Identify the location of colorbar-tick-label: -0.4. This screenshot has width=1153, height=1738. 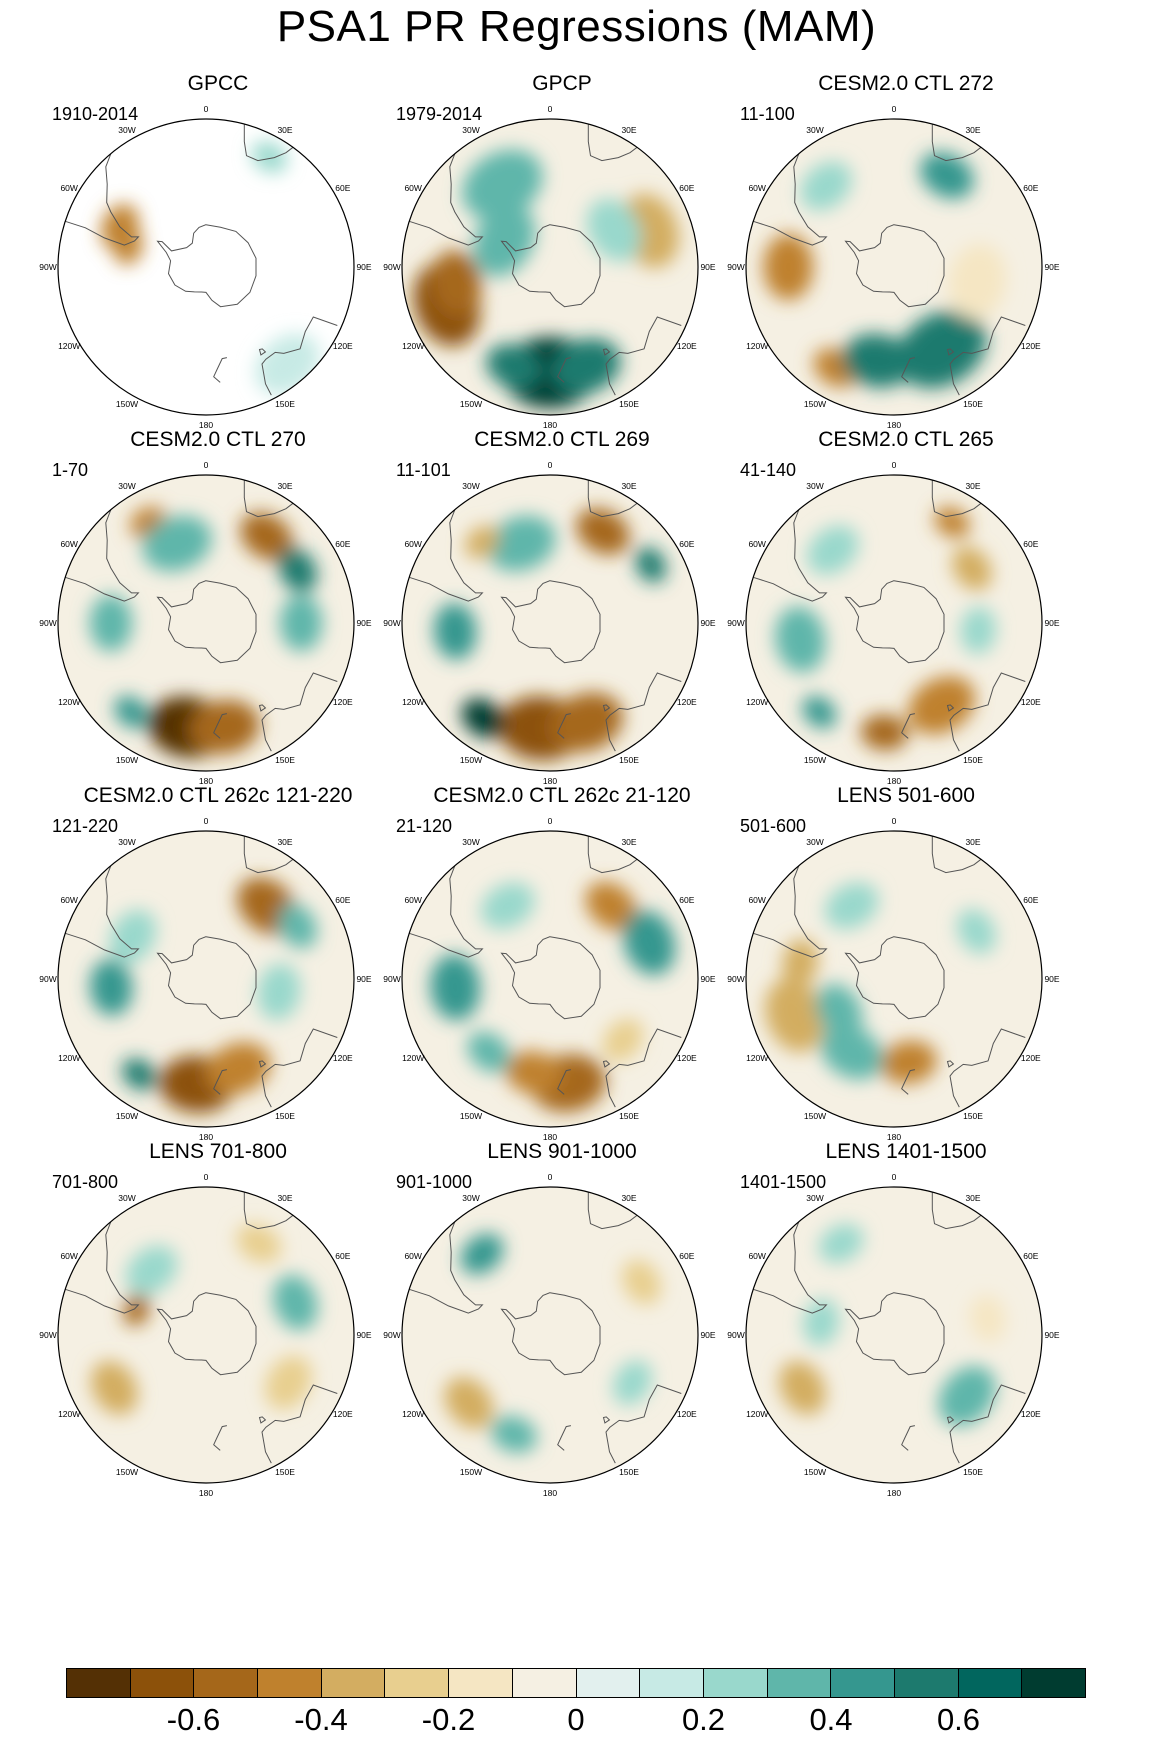
(321, 1719).